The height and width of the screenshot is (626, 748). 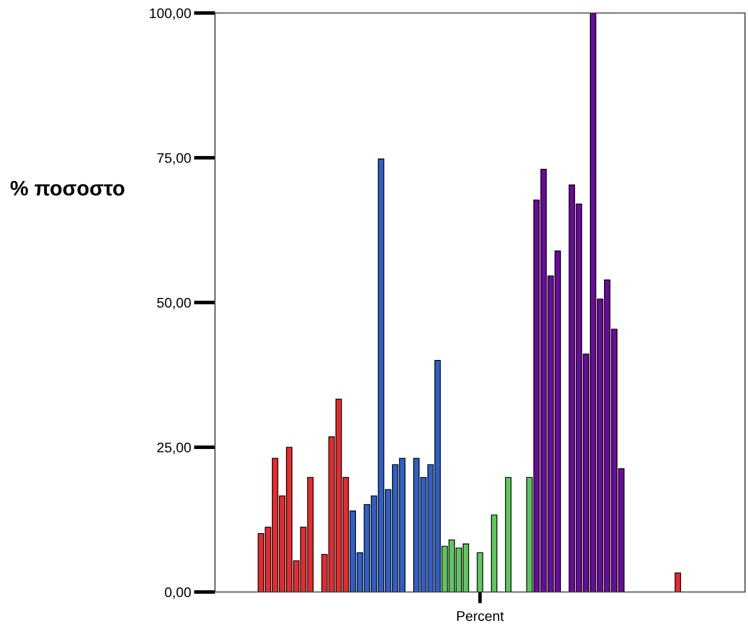 I want to click on x-axis-title: Percent, so click(x=480, y=616).